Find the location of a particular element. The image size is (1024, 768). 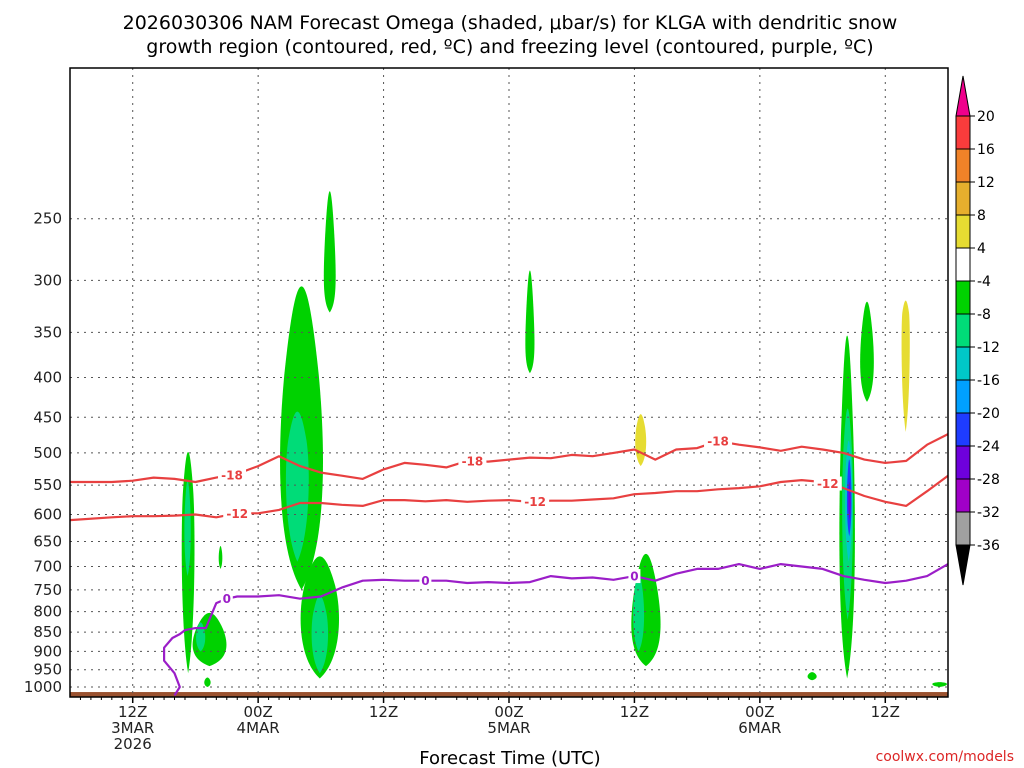

terrain-strip is located at coordinates (509, 694).